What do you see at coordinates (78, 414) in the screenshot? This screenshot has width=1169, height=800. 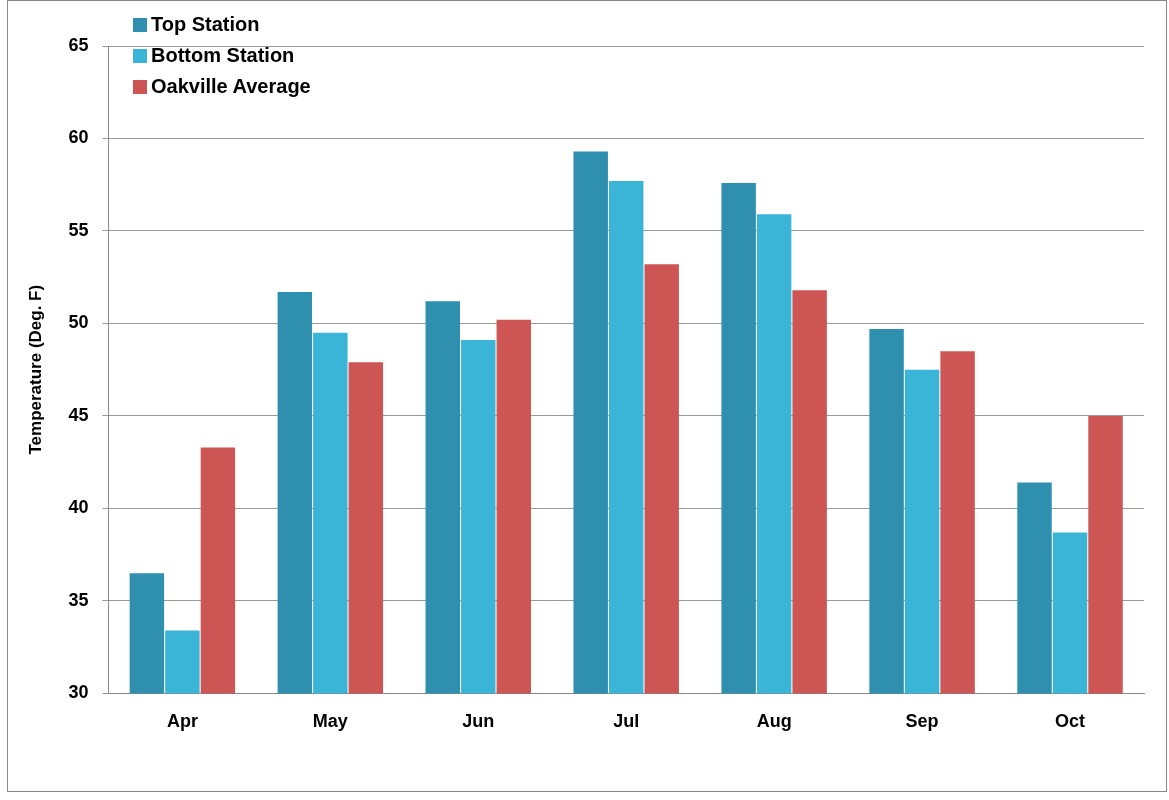 I see `y-tick-label: 45` at bounding box center [78, 414].